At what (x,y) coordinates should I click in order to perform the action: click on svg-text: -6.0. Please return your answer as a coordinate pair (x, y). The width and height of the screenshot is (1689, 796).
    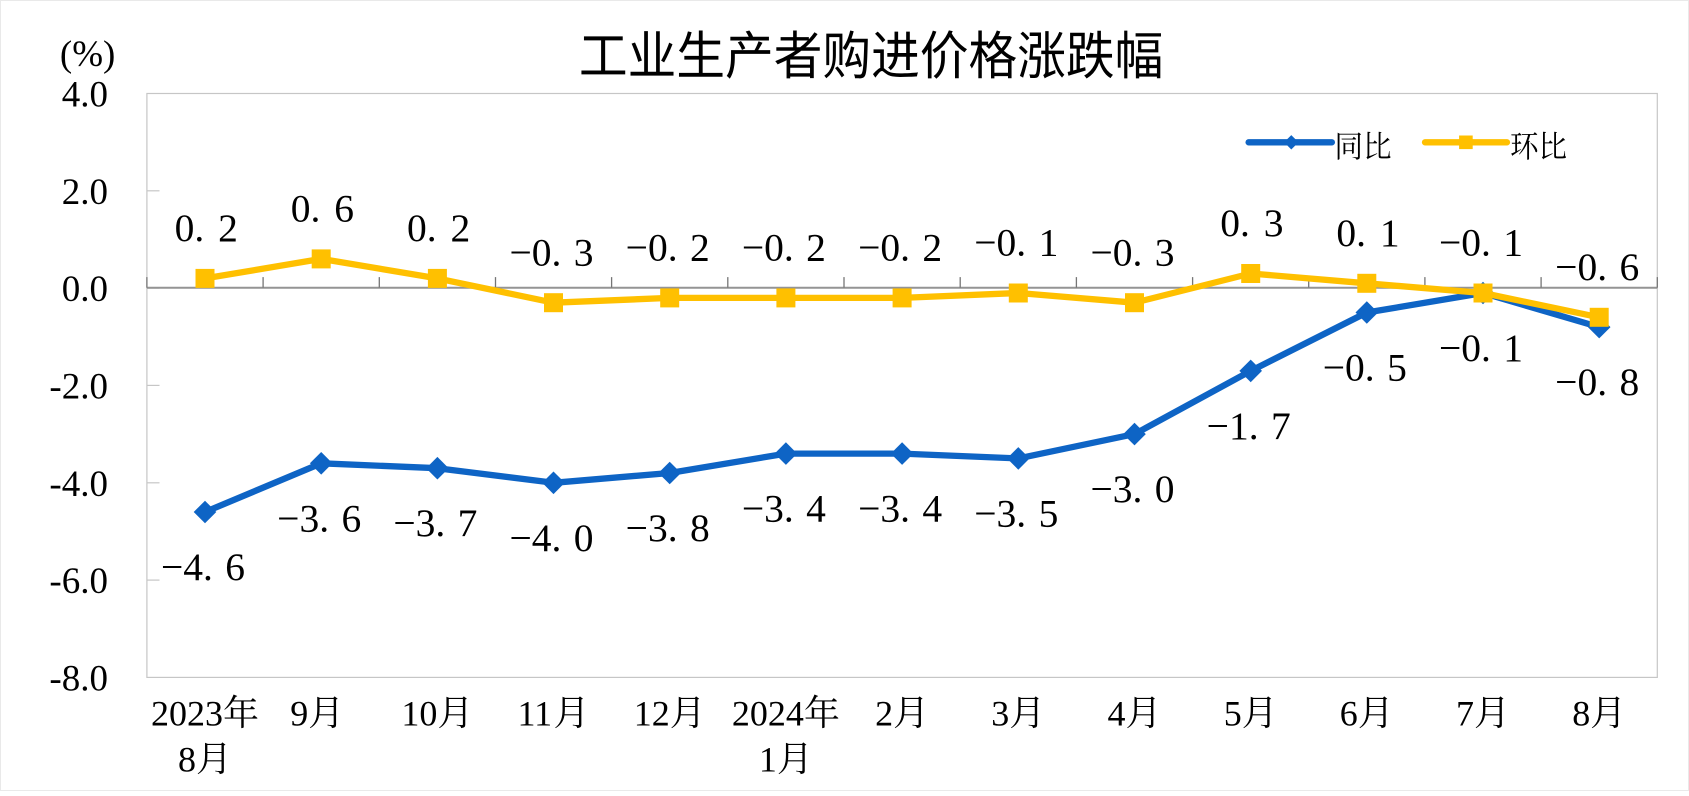
    Looking at the image, I should click on (78, 581).